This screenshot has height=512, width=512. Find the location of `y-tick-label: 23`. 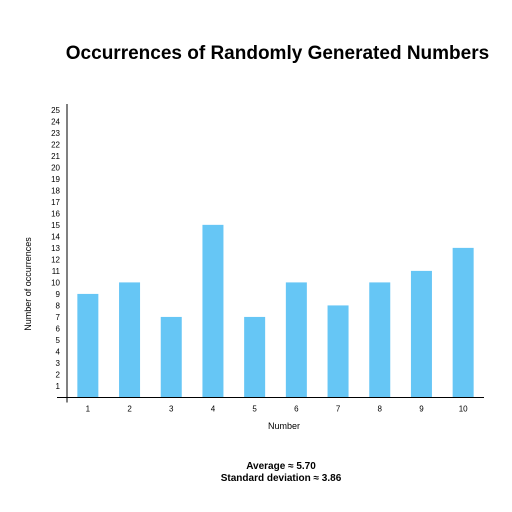

y-tick-label: 23 is located at coordinates (55, 133).